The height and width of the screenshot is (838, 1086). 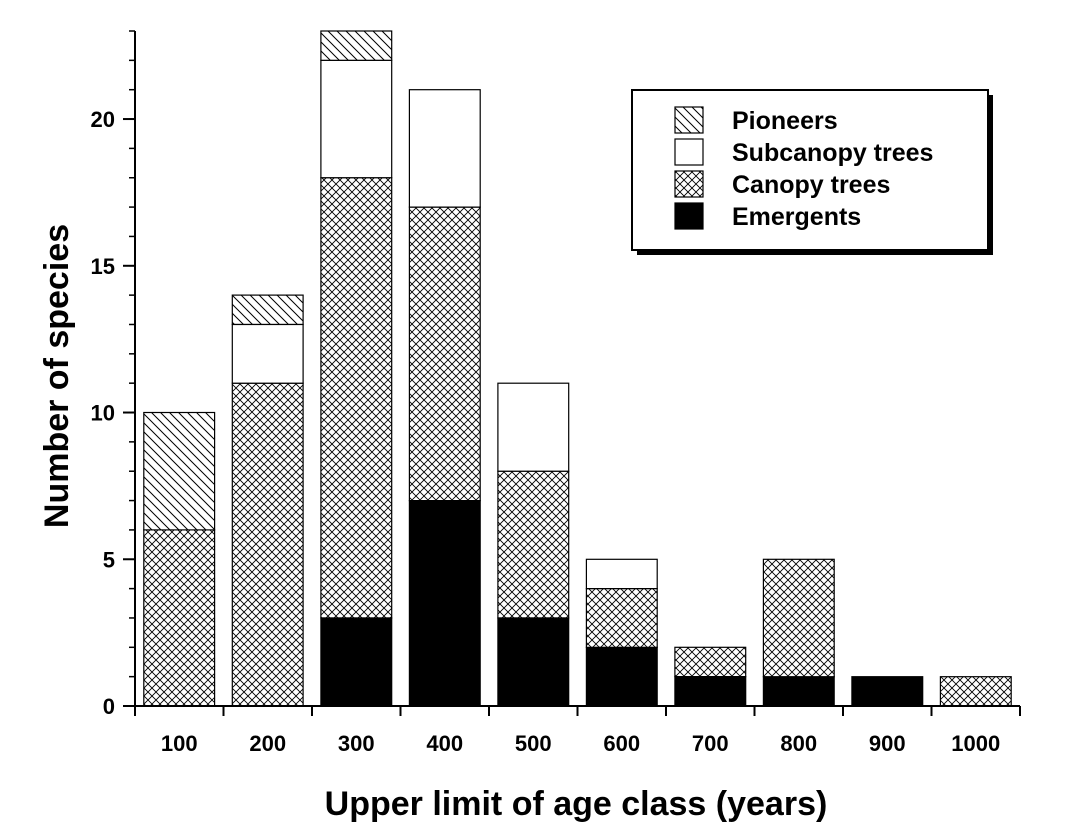 What do you see at coordinates (689, 184) in the screenshot?
I see `legend-swatch-canopy-trees` at bounding box center [689, 184].